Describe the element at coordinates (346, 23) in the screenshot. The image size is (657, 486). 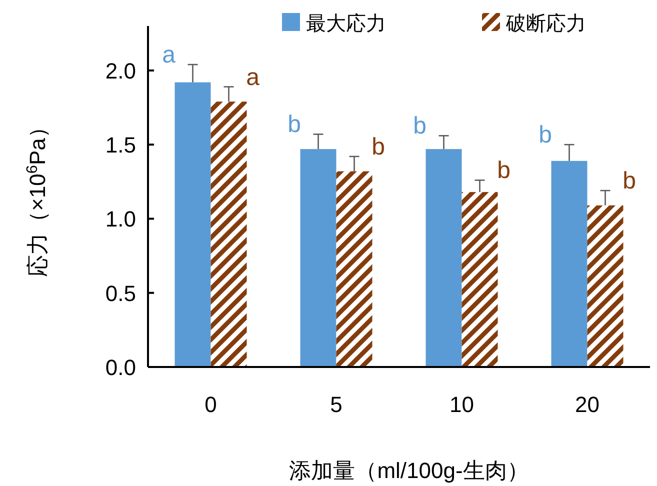
I see `legend-label: 最大応力` at that location.